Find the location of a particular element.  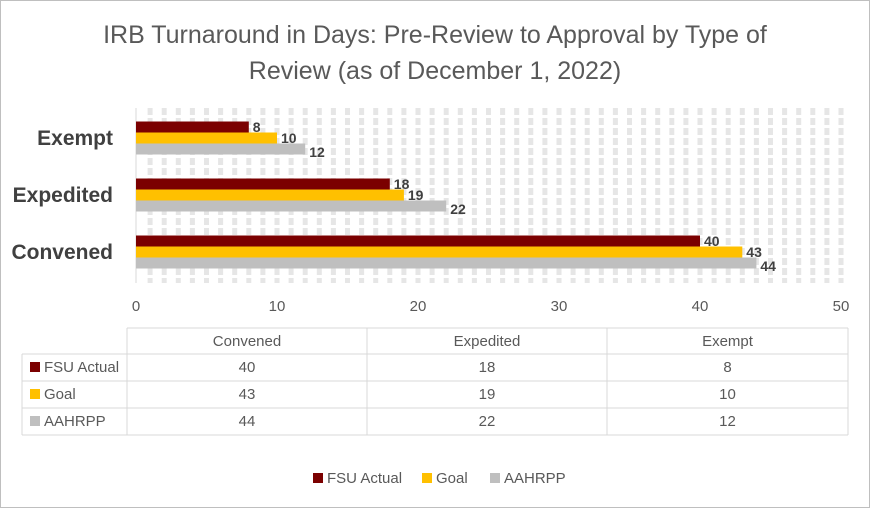

table-header-cell: Exempt is located at coordinates (728, 341).